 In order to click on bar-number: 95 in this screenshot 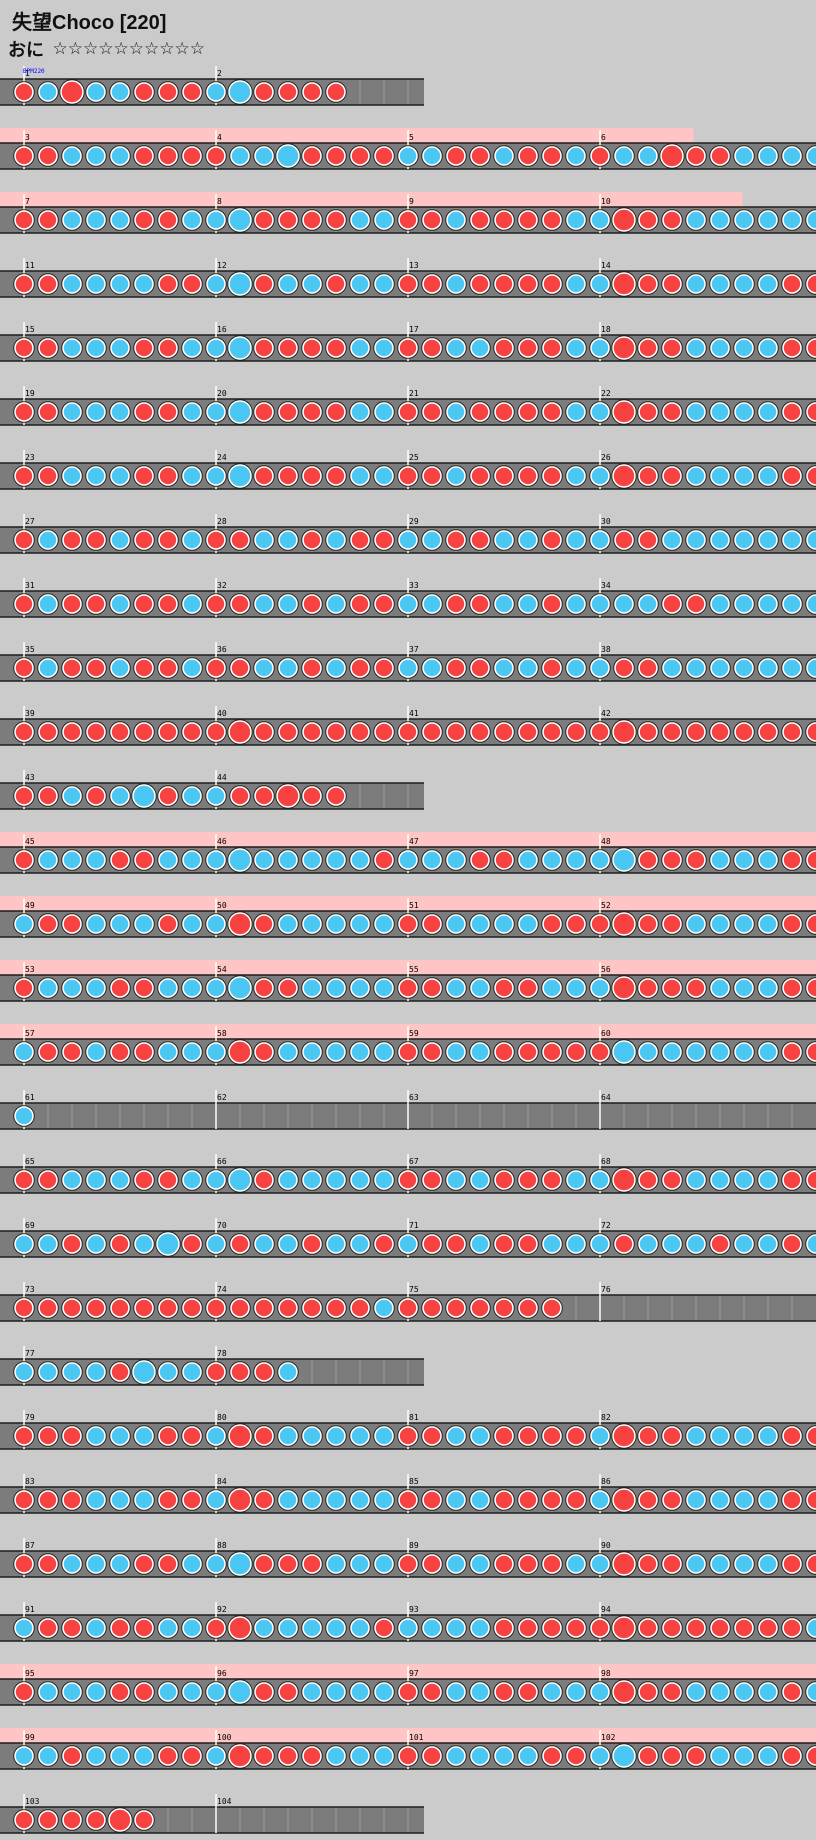, I will do `click(30, 1673)`.